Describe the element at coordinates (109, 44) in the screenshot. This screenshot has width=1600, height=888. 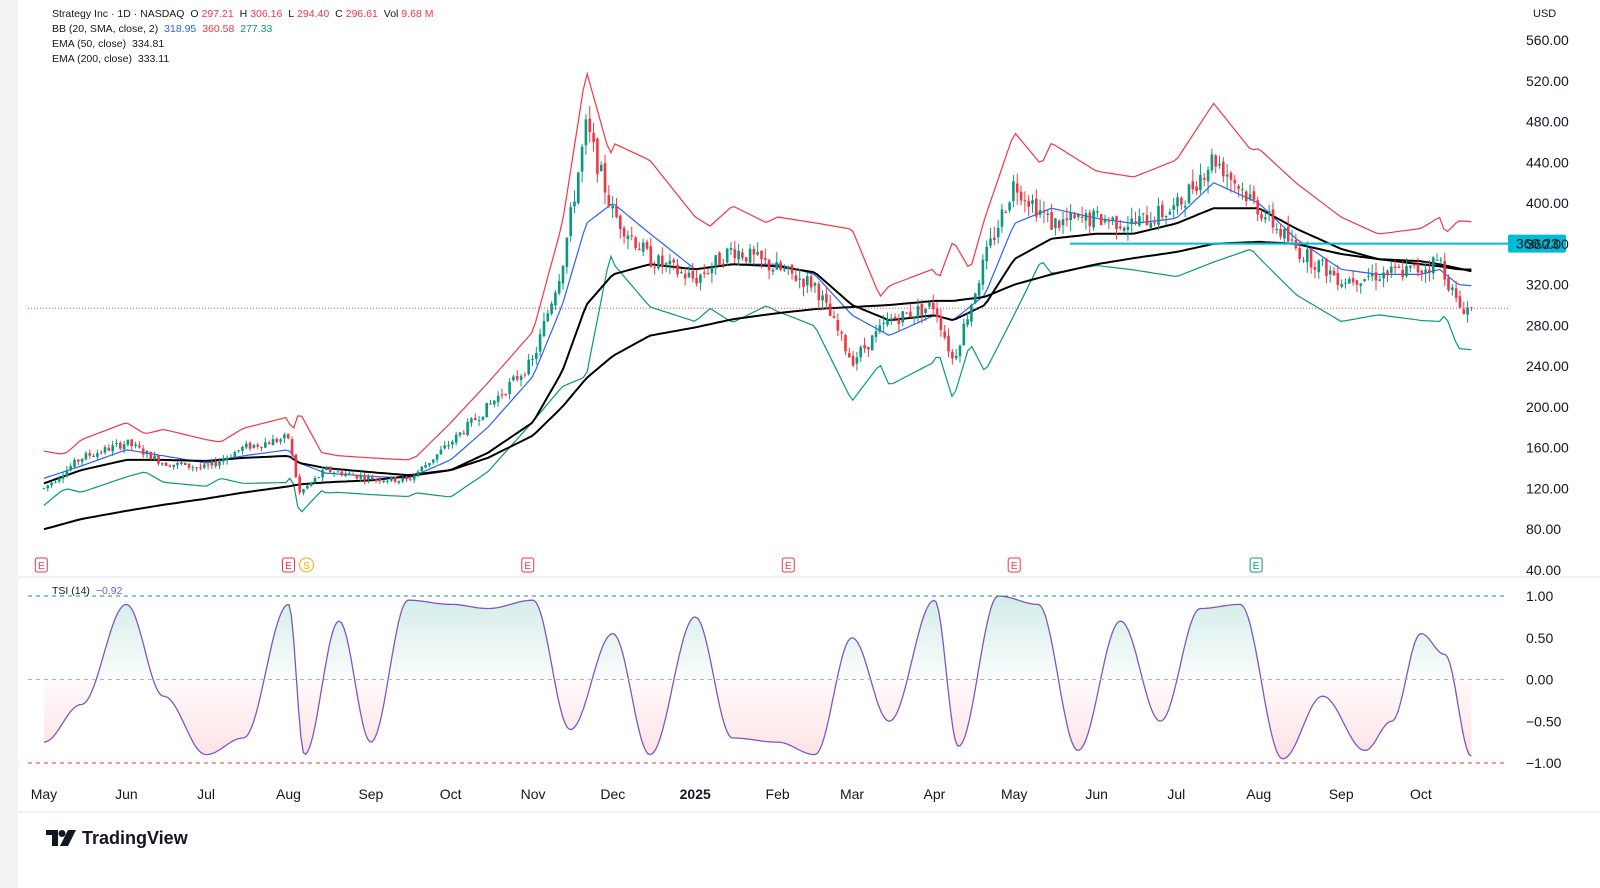
I see `ema50-legend: EMA (50, close) 334.81` at that location.